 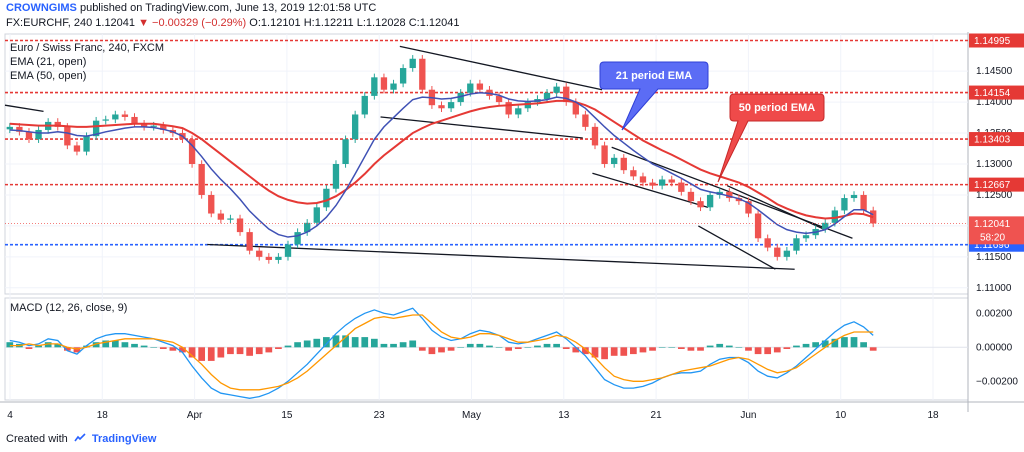 I want to click on time-tick-label: Apr, so click(x=195, y=415).